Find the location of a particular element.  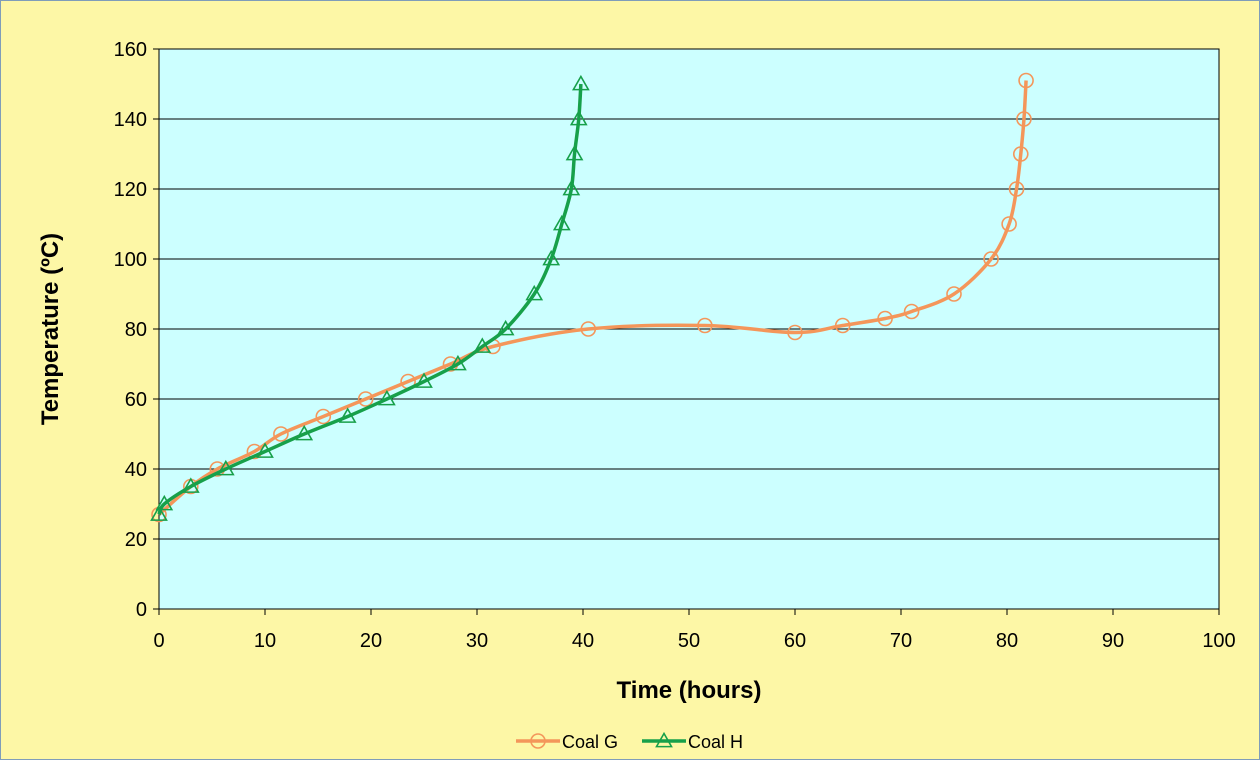

legend-label-coal-h: Coal H is located at coordinates (715, 742).